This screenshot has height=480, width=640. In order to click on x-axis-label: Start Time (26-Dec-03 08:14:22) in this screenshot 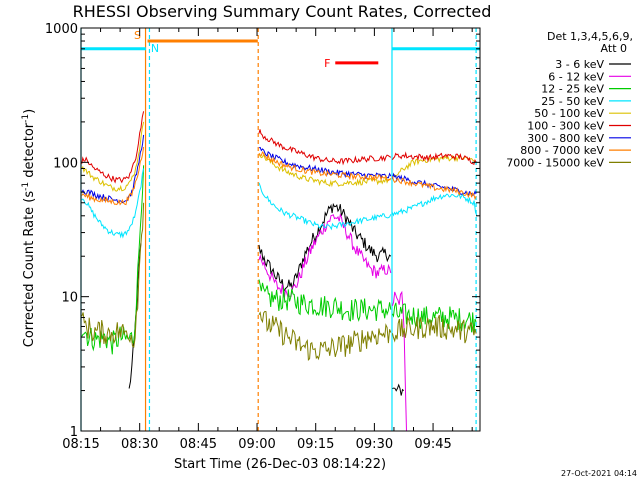, I will do `click(280, 464)`.